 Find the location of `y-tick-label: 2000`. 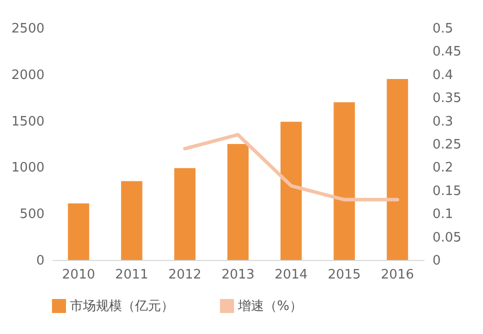

y-tick-label: 2000 is located at coordinates (27, 75).